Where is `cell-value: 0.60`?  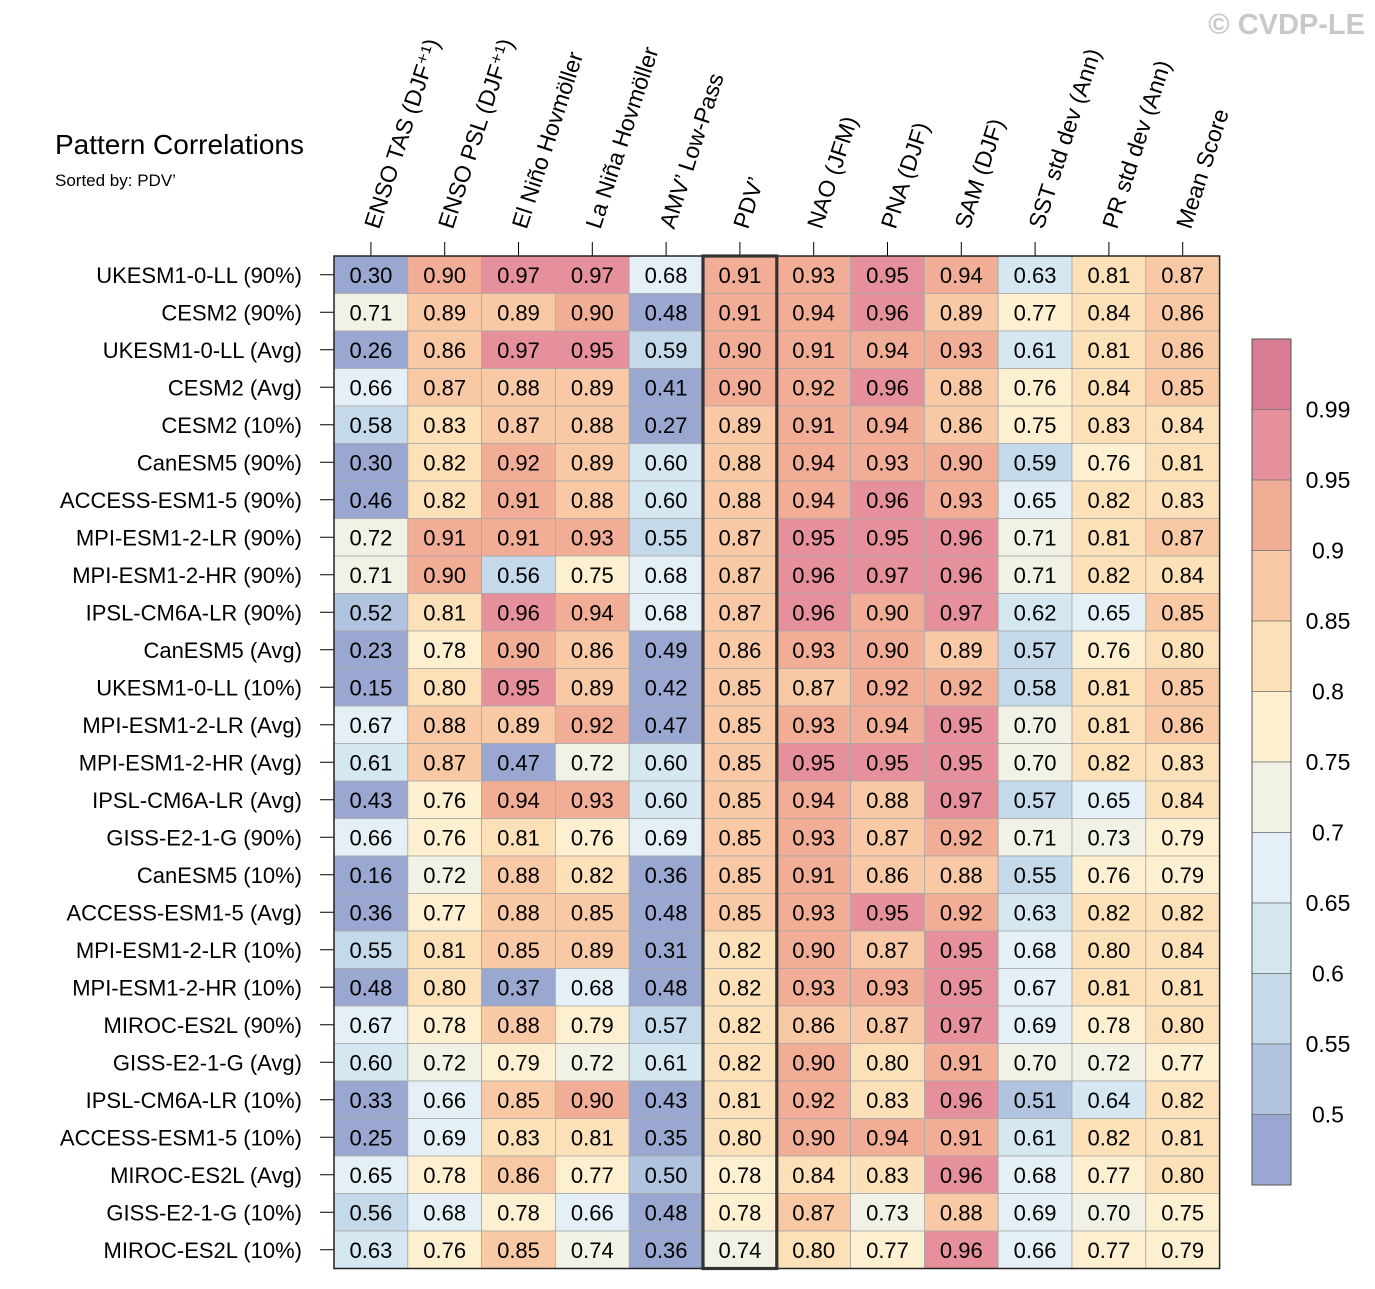 cell-value: 0.60 is located at coordinates (666, 800).